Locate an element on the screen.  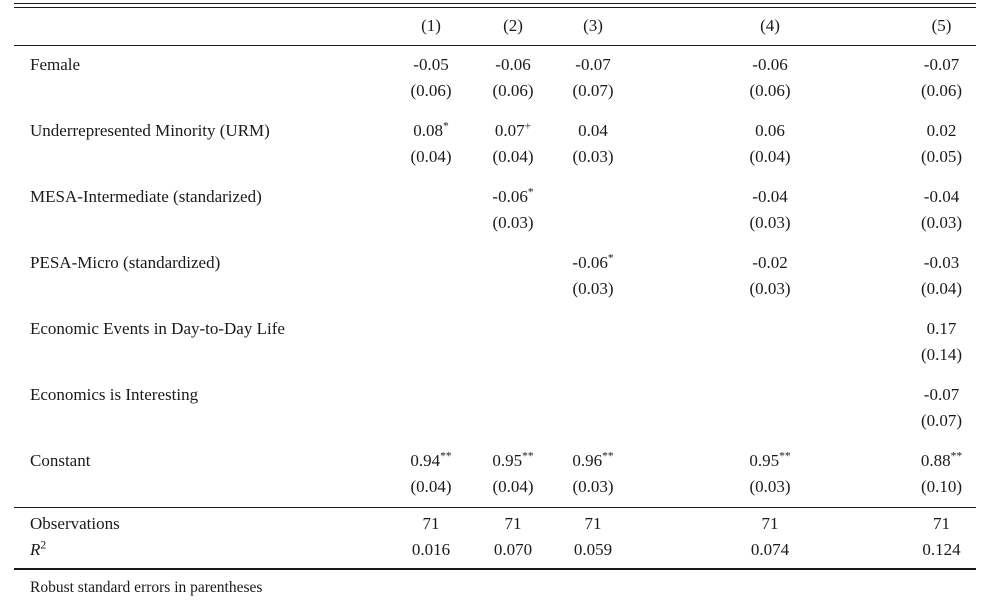
column-header-row: (1) (2) (3) (4) (5) is located at coordinates (495, 27).